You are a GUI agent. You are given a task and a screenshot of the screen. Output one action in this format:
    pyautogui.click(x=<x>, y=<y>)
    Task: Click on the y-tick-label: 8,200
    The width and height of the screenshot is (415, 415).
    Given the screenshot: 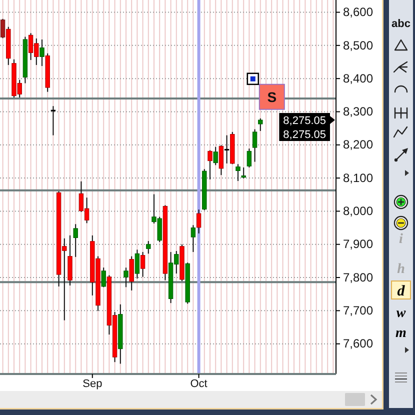 What is the action you would take?
    pyautogui.click(x=358, y=145)
    